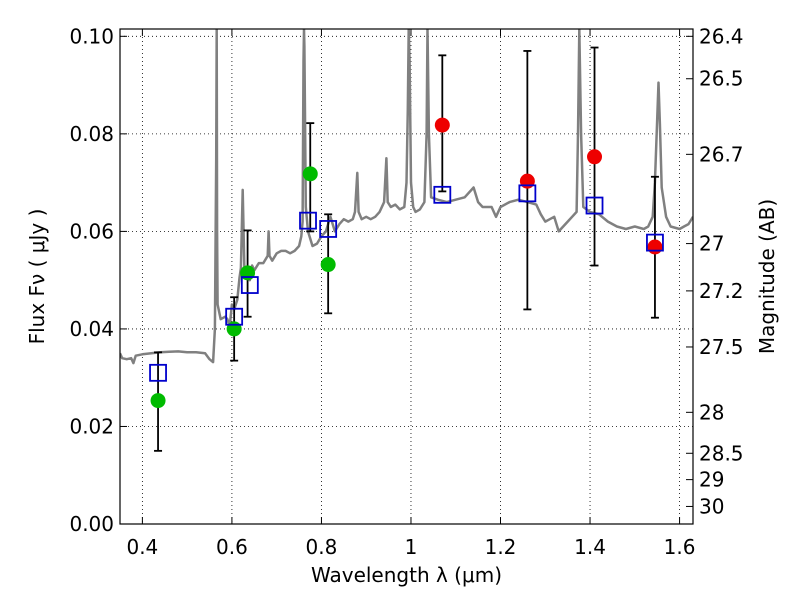 This screenshot has height=600, width=800. Describe the element at coordinates (711, 480) in the screenshot. I see `y2-tick-label: 29` at that location.